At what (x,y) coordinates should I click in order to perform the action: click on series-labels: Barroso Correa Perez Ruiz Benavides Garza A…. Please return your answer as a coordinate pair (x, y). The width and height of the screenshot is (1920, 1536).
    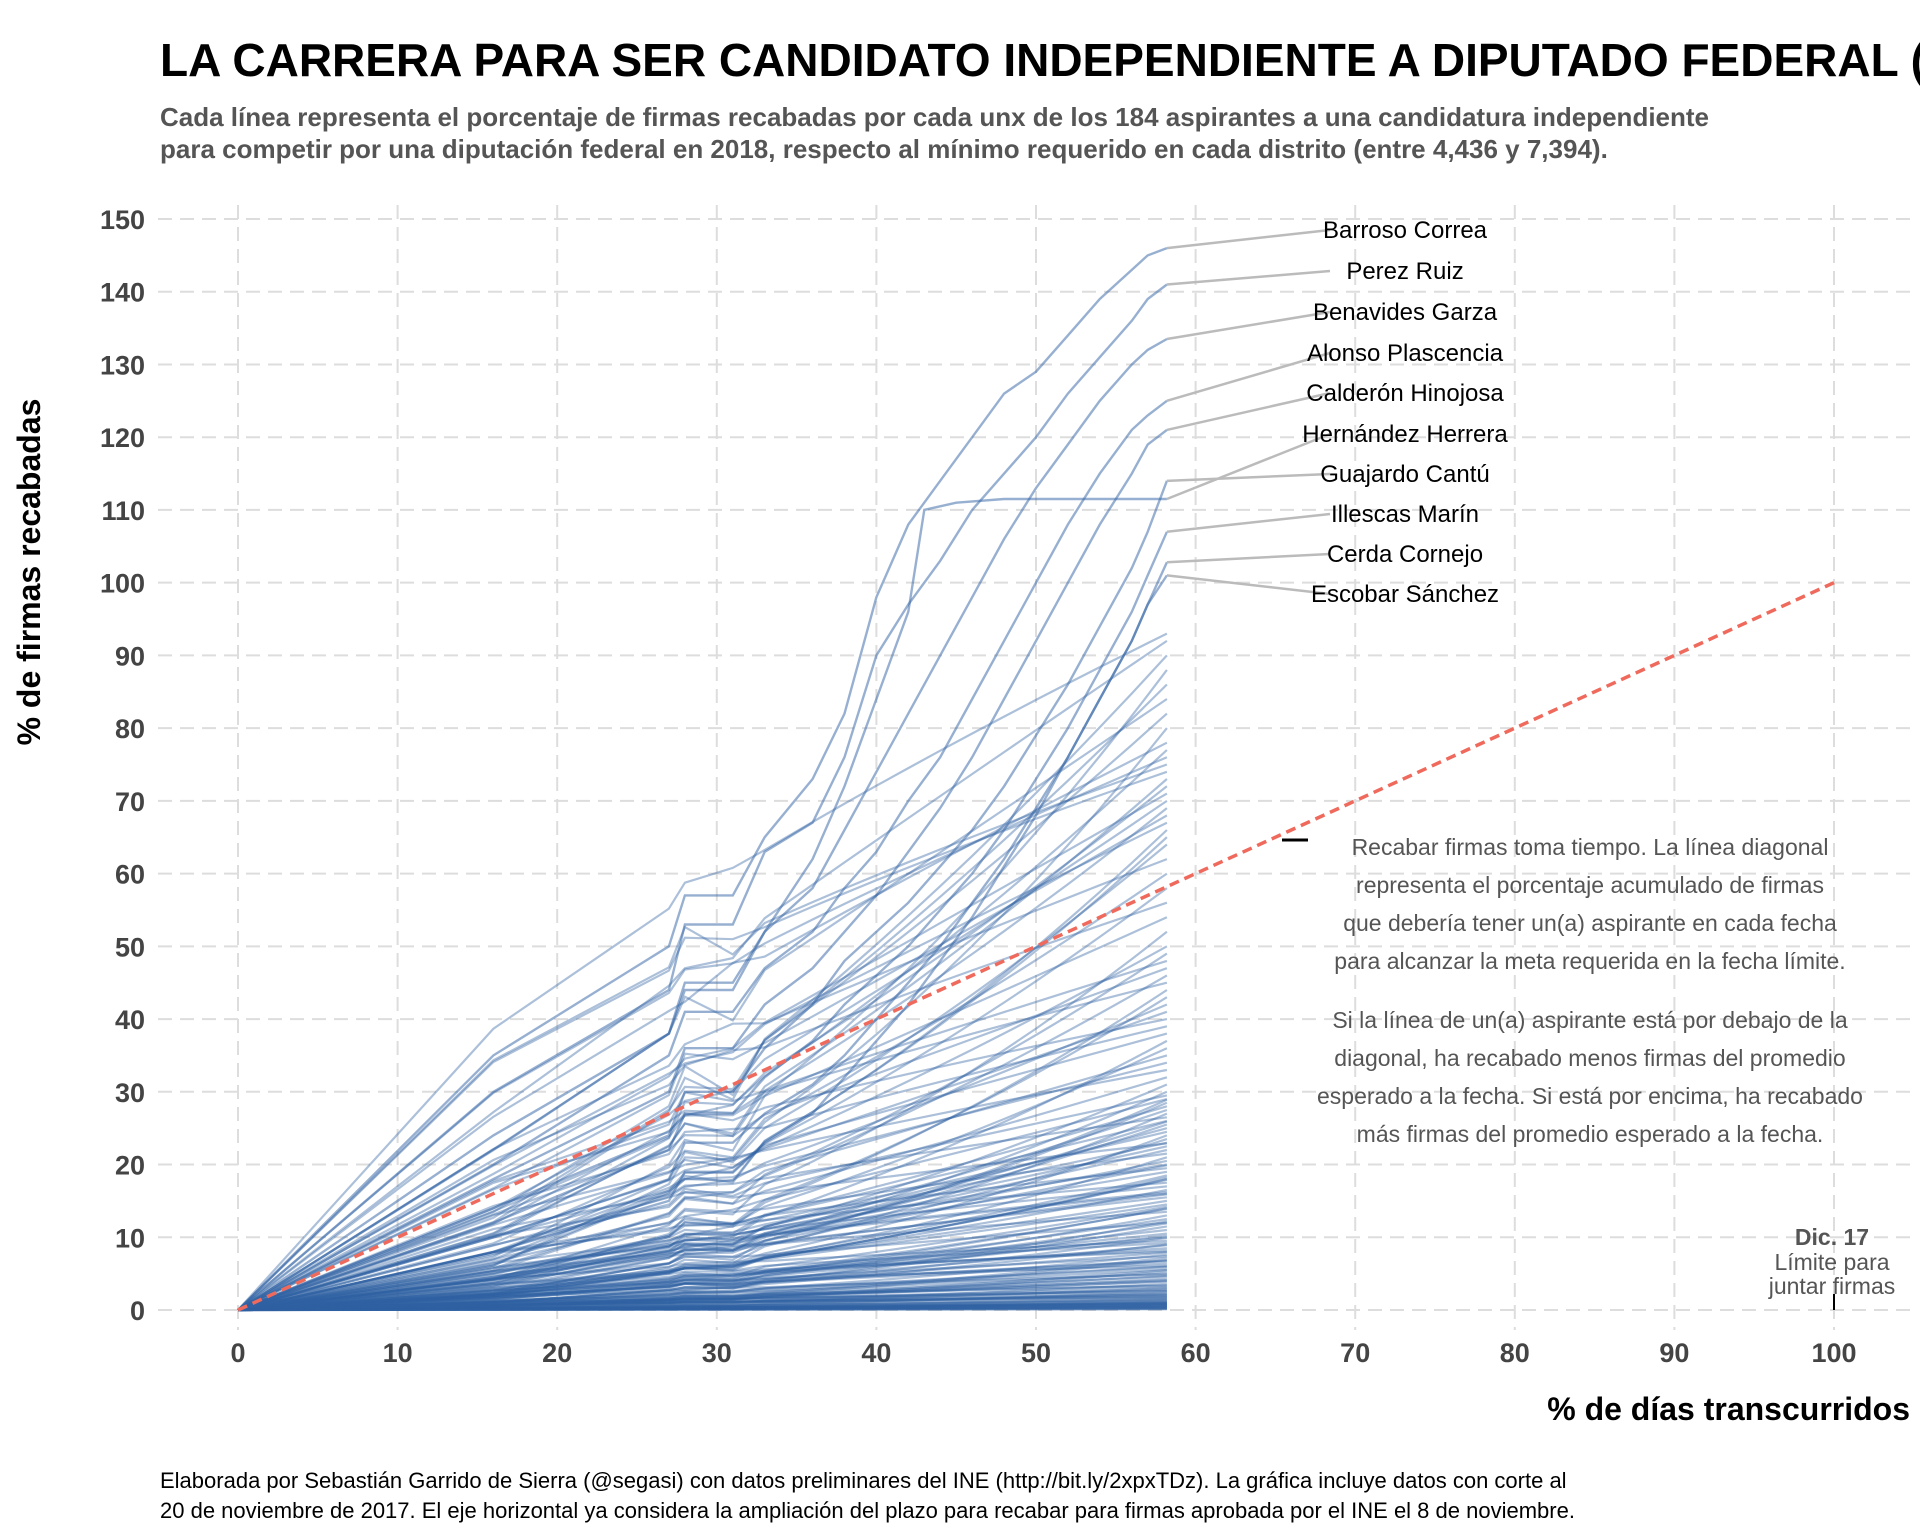
    Looking at the image, I should click on (1337, 412).